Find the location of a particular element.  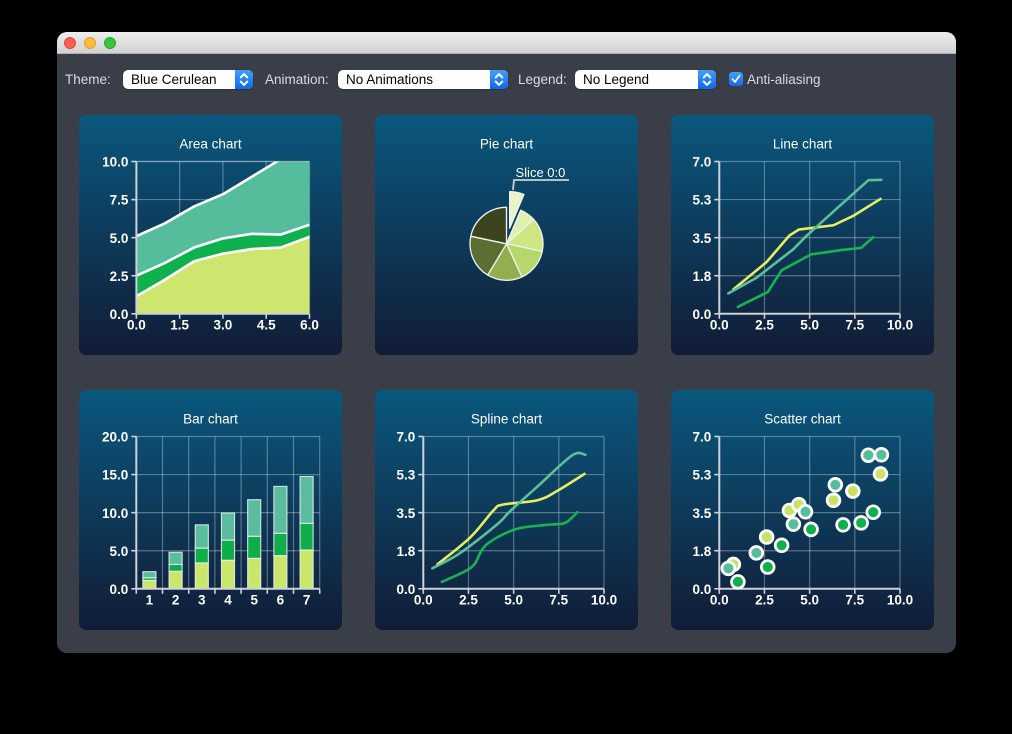

svg-text: Bar chart is located at coordinates (210, 419).